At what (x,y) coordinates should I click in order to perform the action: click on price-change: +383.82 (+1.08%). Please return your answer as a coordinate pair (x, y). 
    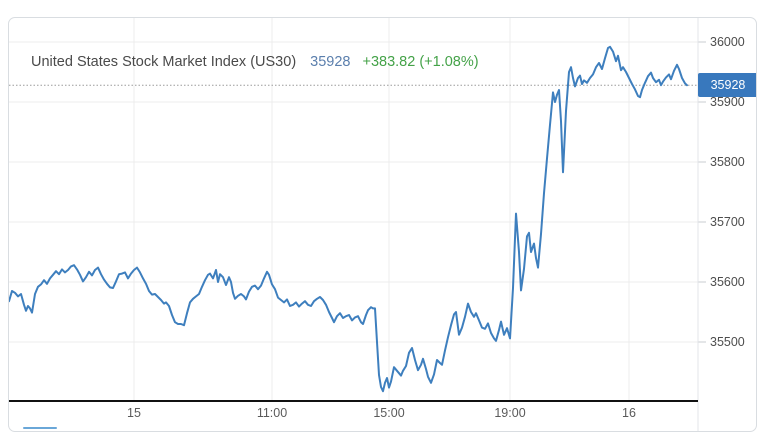
    Looking at the image, I should click on (420, 62).